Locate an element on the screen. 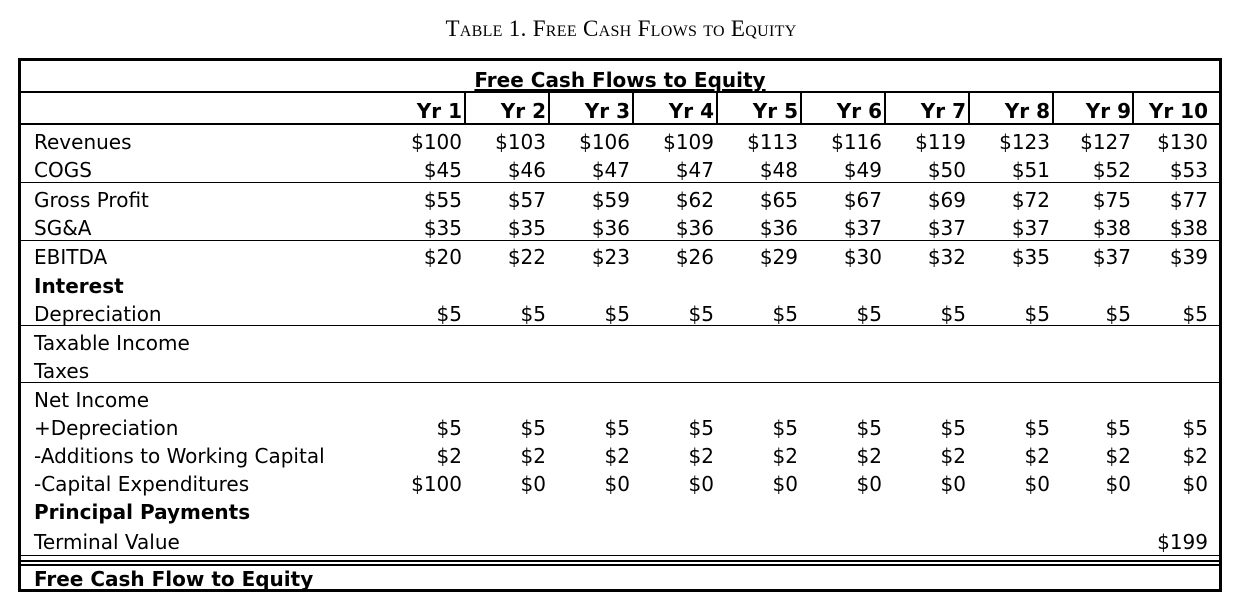 The width and height of the screenshot is (1242, 612). depreciation-underline is located at coordinates (620, 325).